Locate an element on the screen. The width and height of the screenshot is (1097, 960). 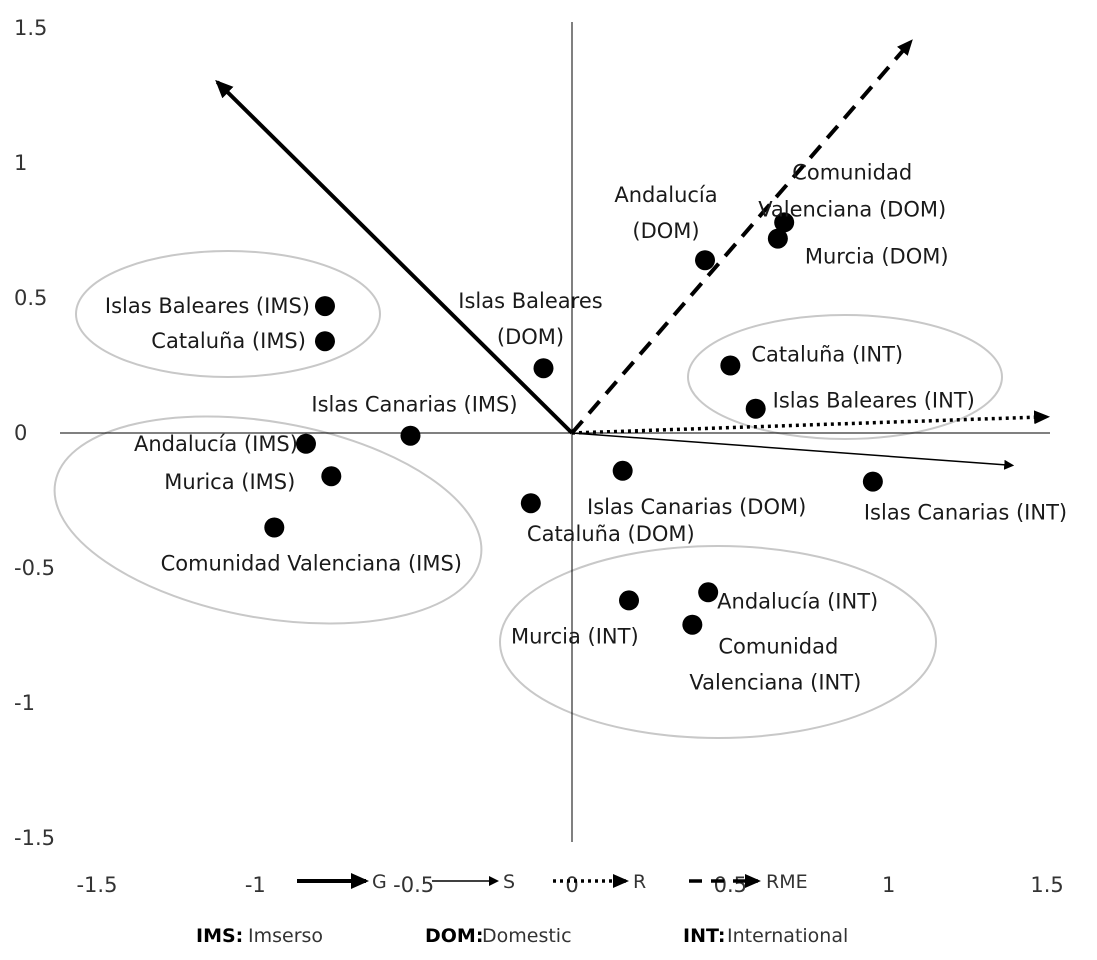
vector-rme is located at coordinates (741, 237).